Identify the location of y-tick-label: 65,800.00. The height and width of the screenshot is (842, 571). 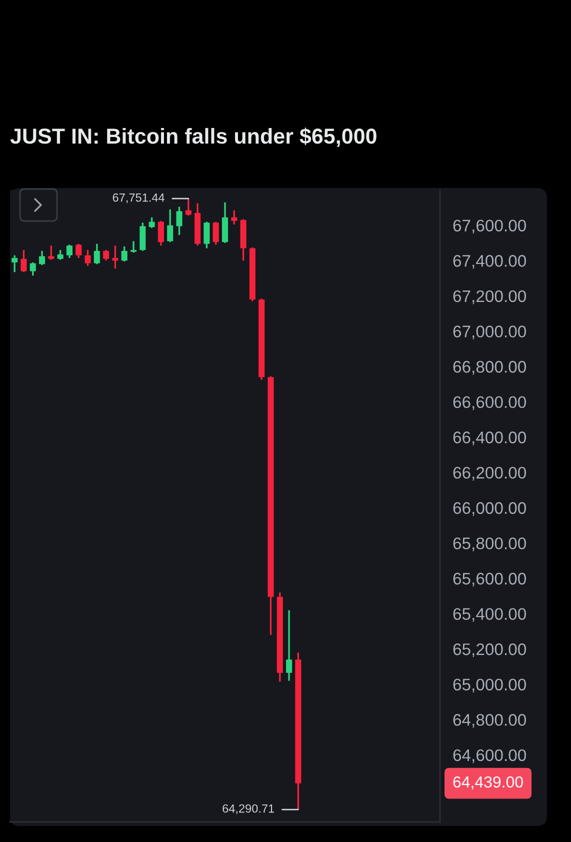
(489, 544).